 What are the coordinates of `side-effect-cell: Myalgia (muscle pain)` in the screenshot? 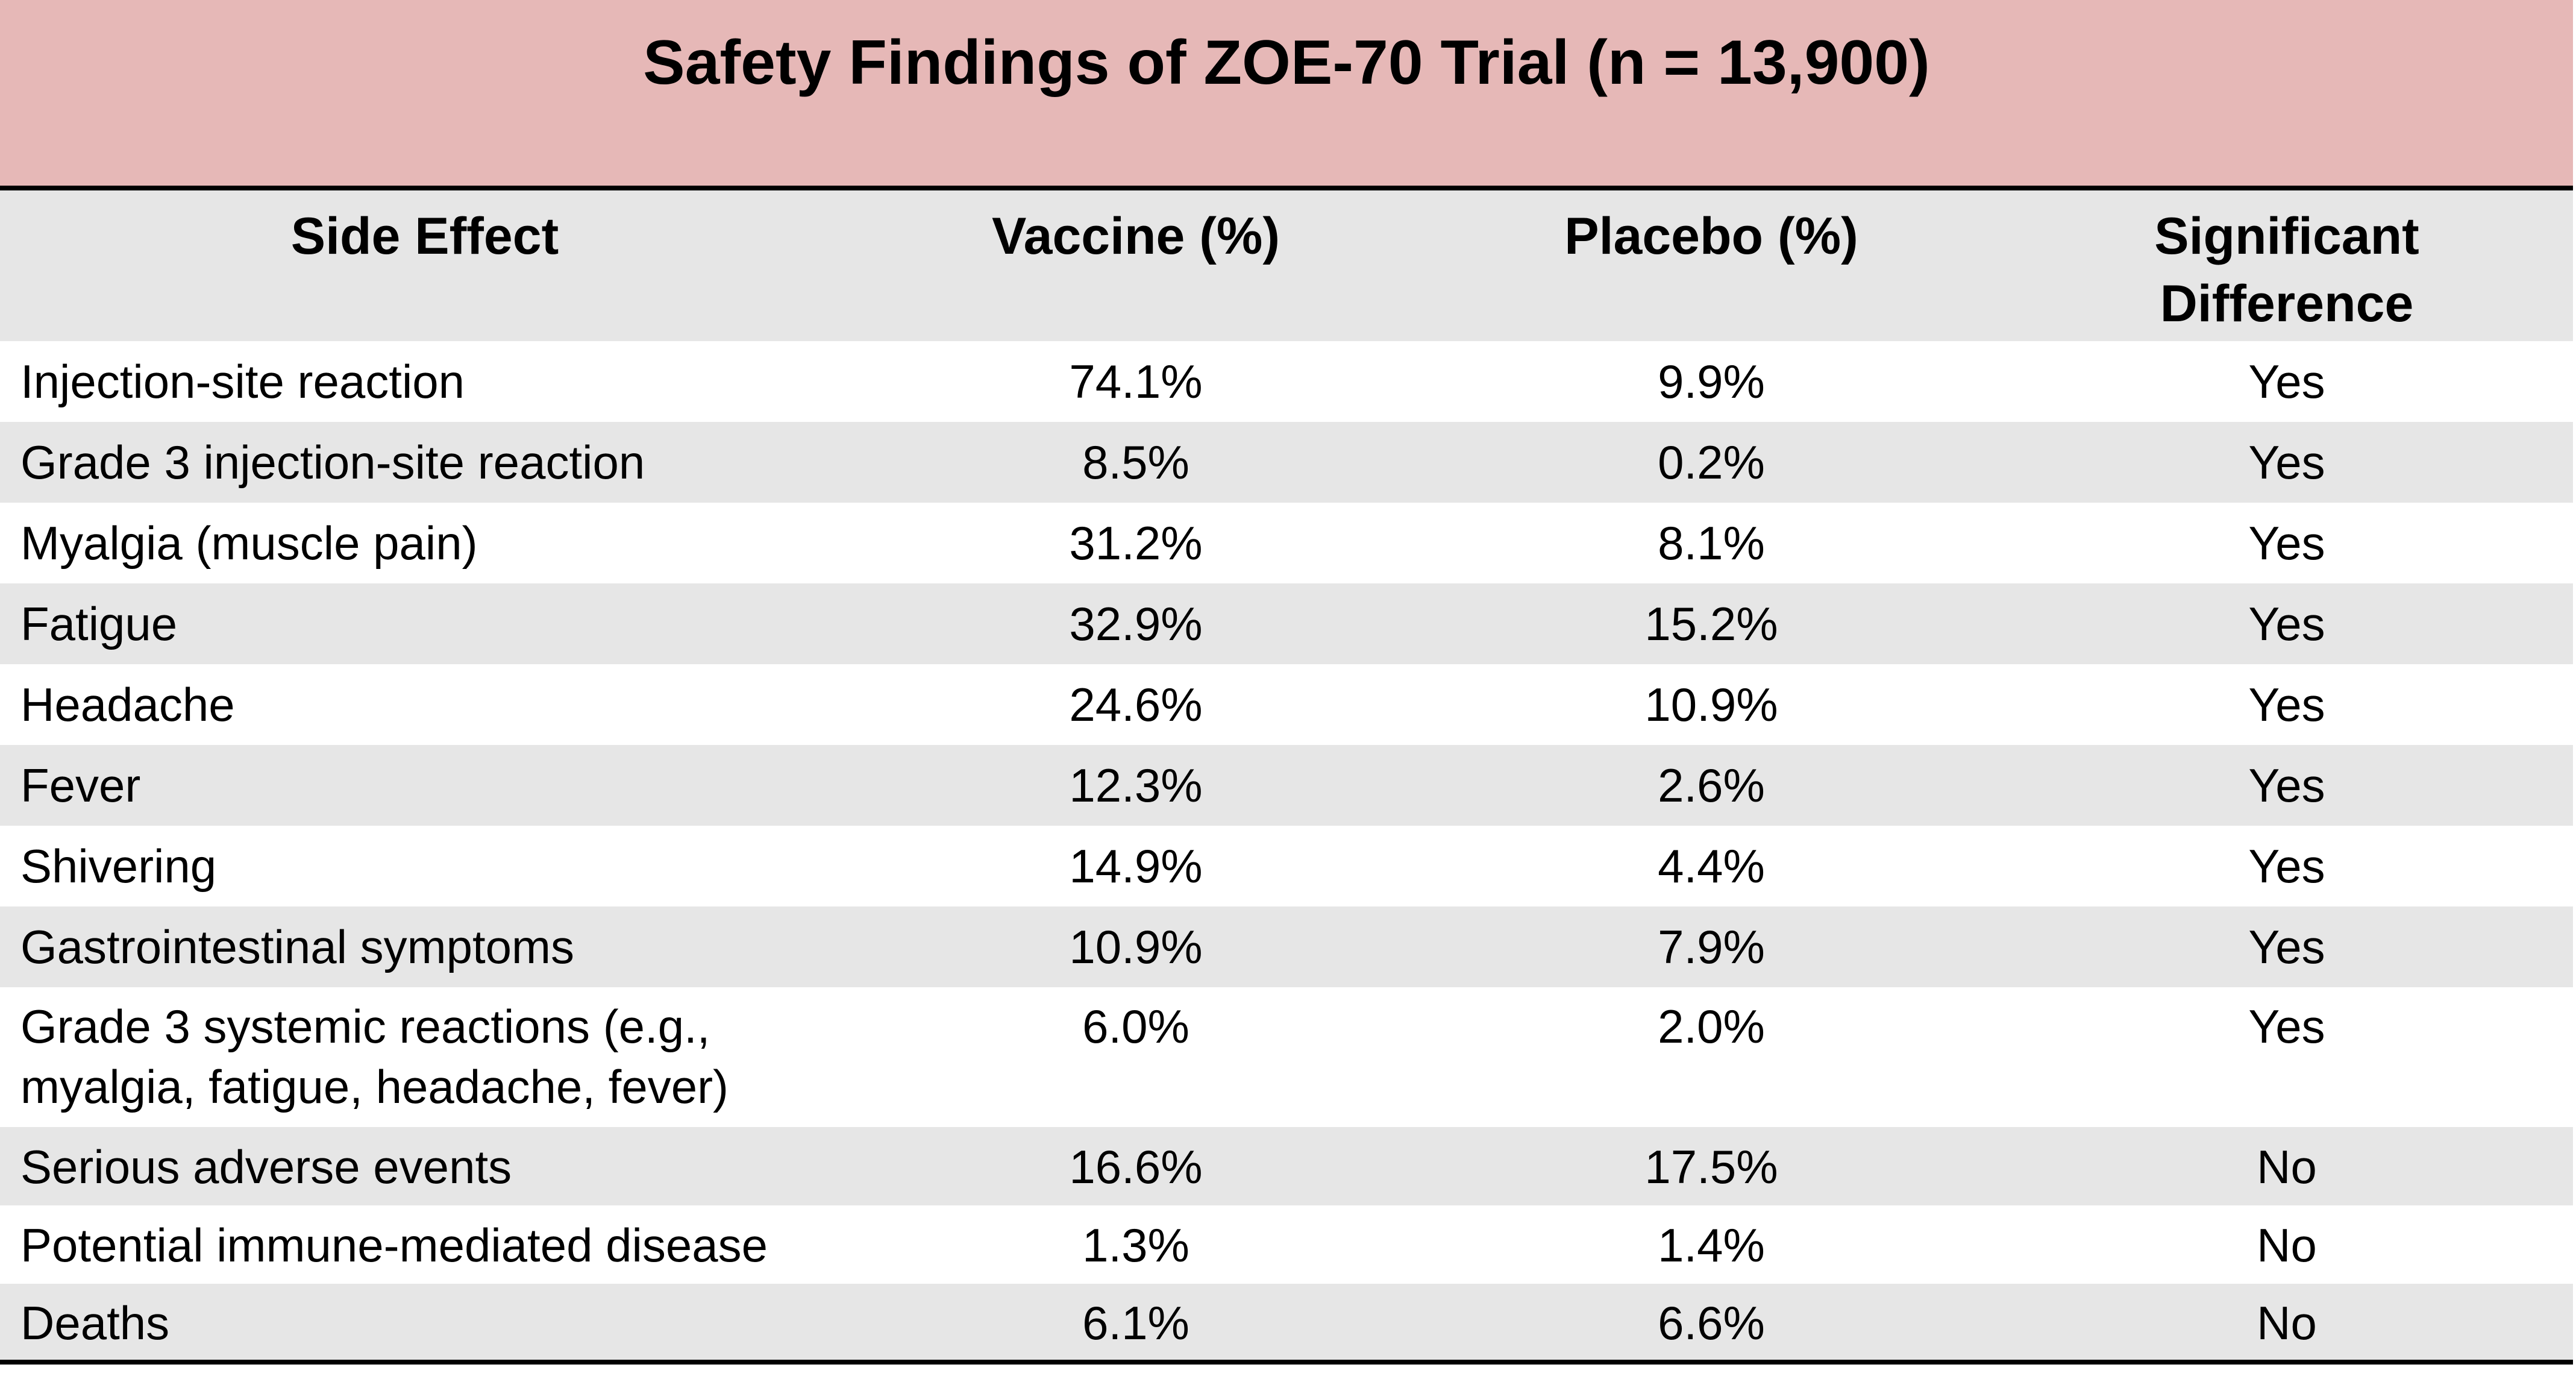 It's located at (249, 543).